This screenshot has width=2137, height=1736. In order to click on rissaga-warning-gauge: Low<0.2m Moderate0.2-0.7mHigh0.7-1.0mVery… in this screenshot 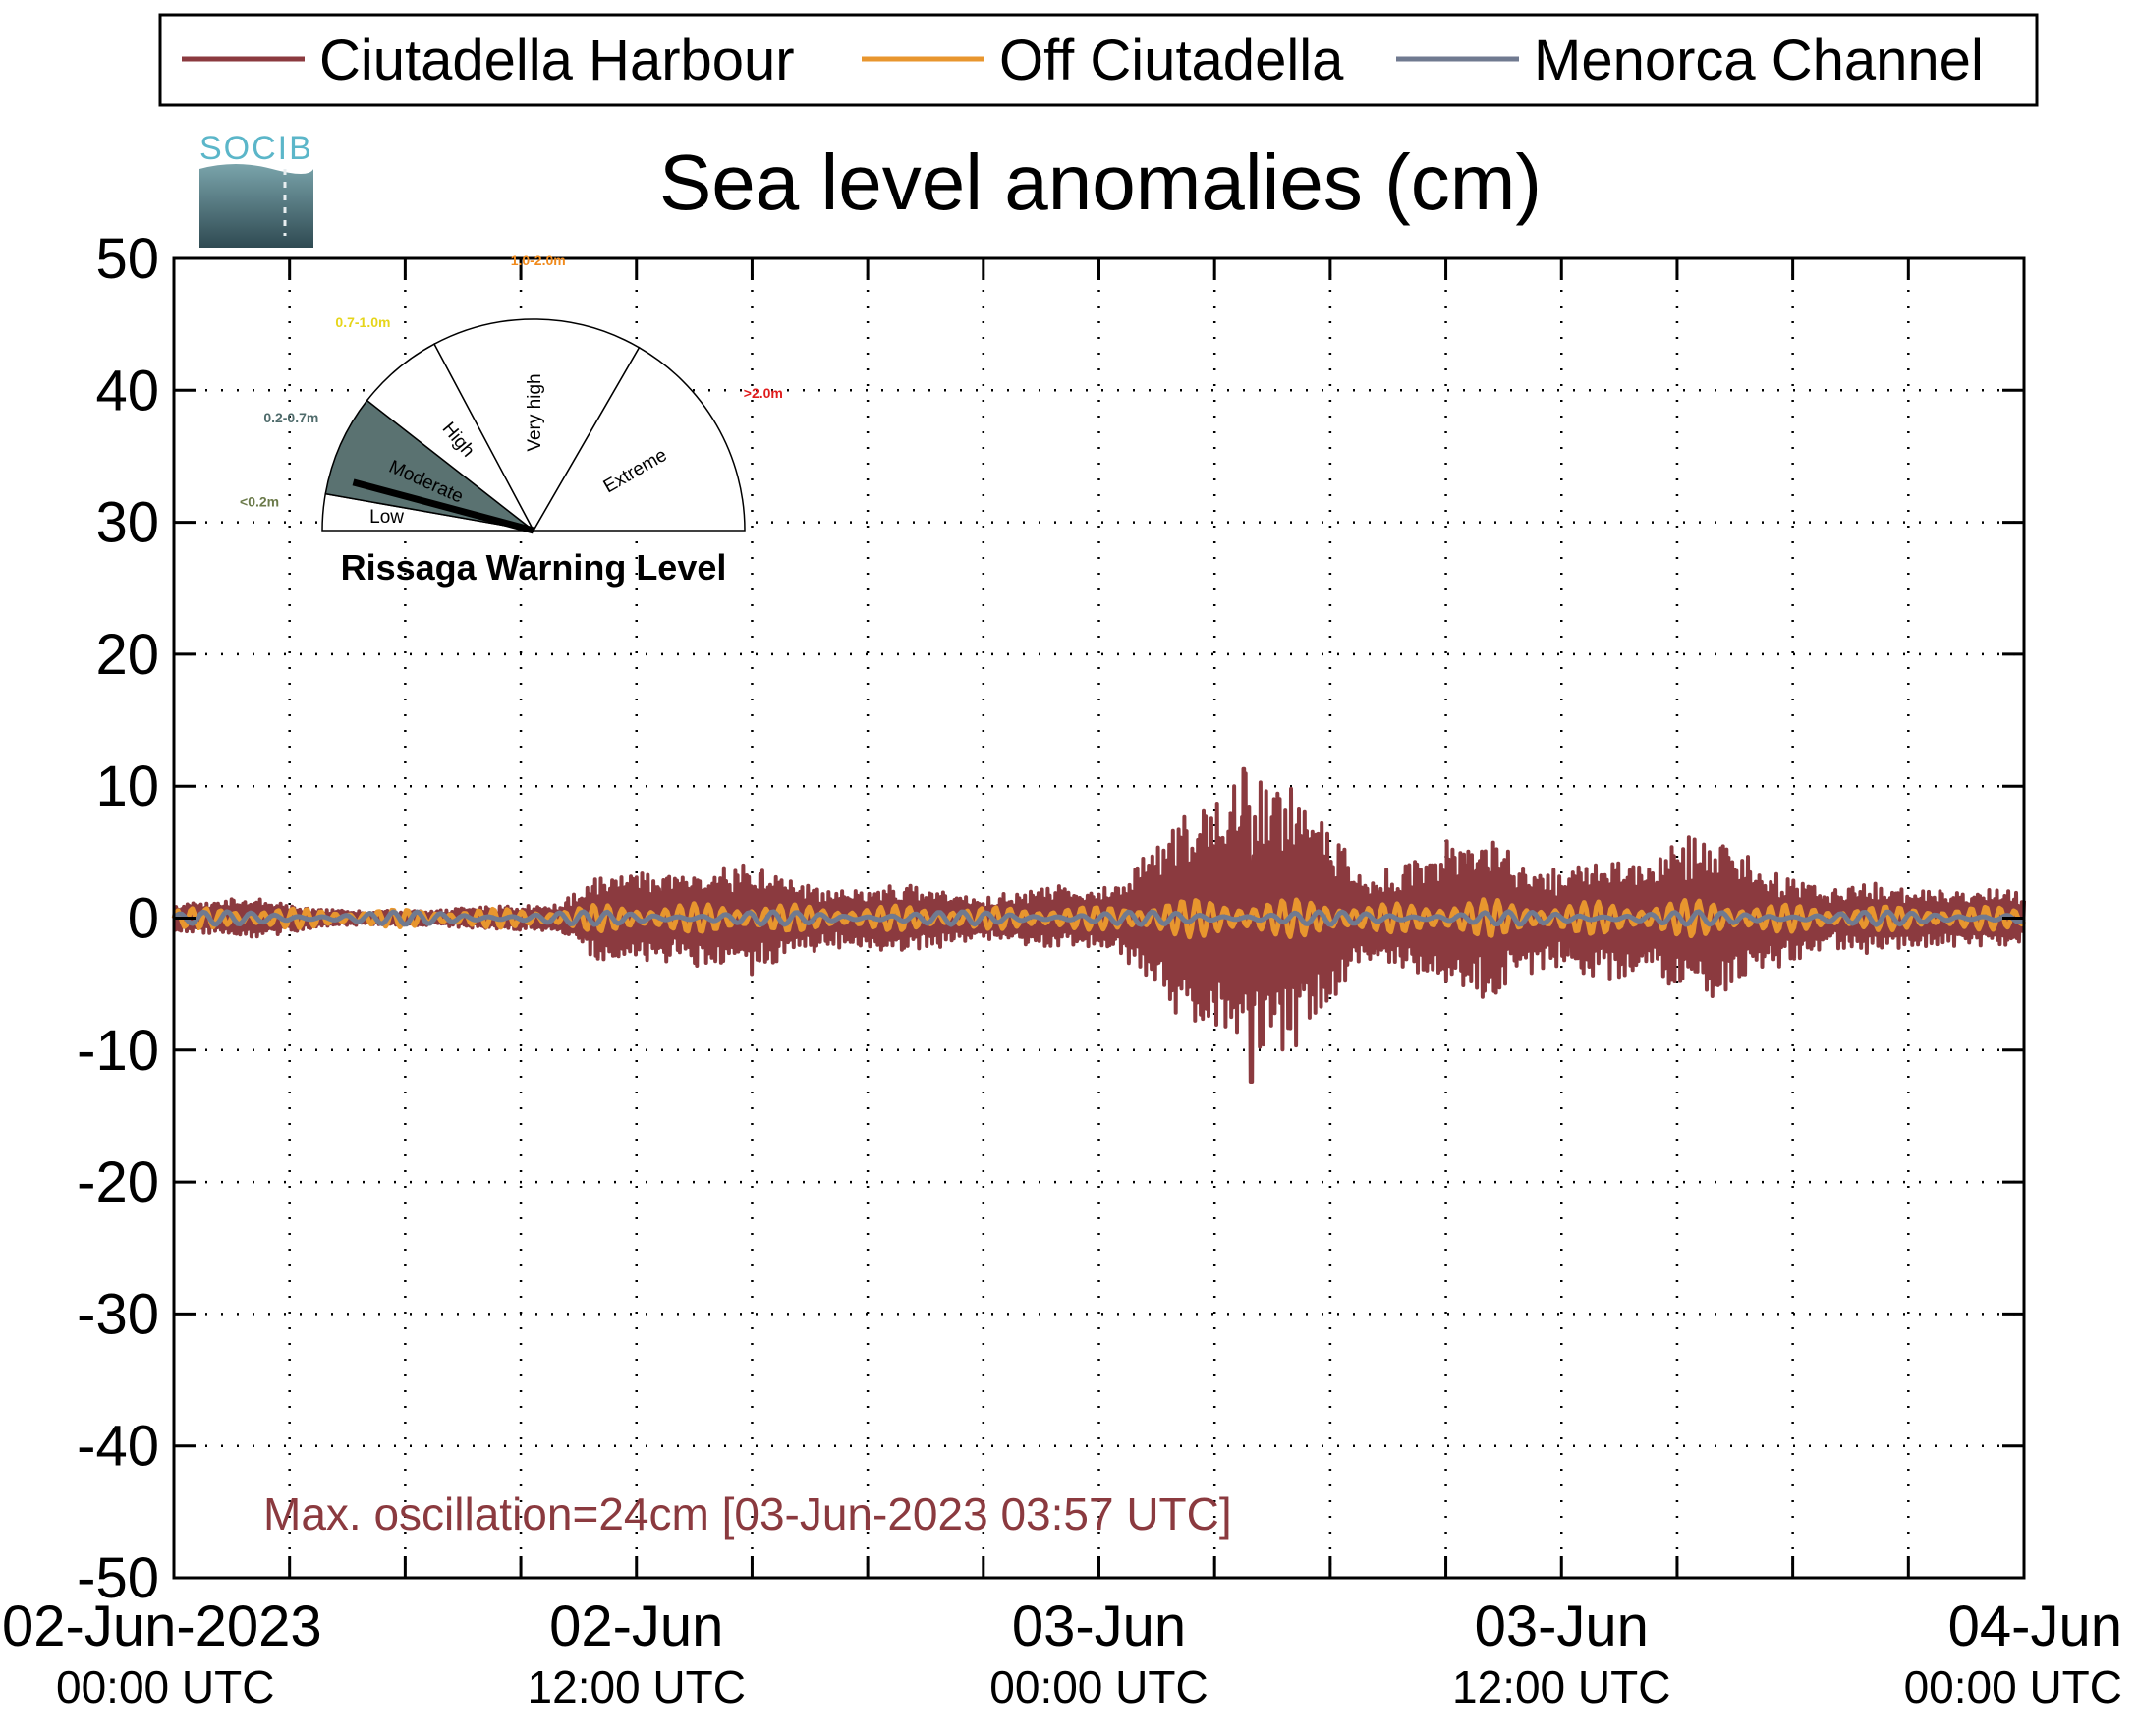, I will do `click(511, 420)`.